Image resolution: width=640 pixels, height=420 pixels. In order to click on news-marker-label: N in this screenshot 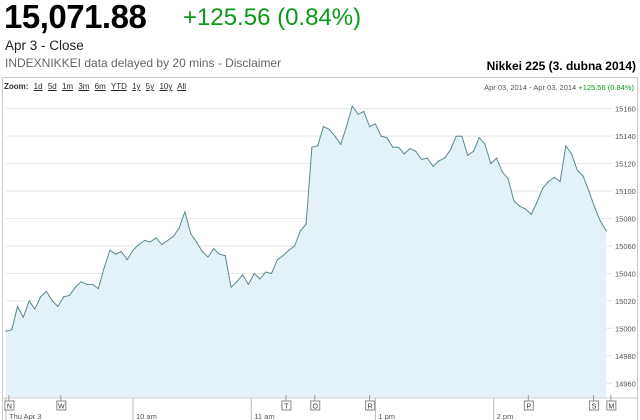, I will do `click(9, 407)`.